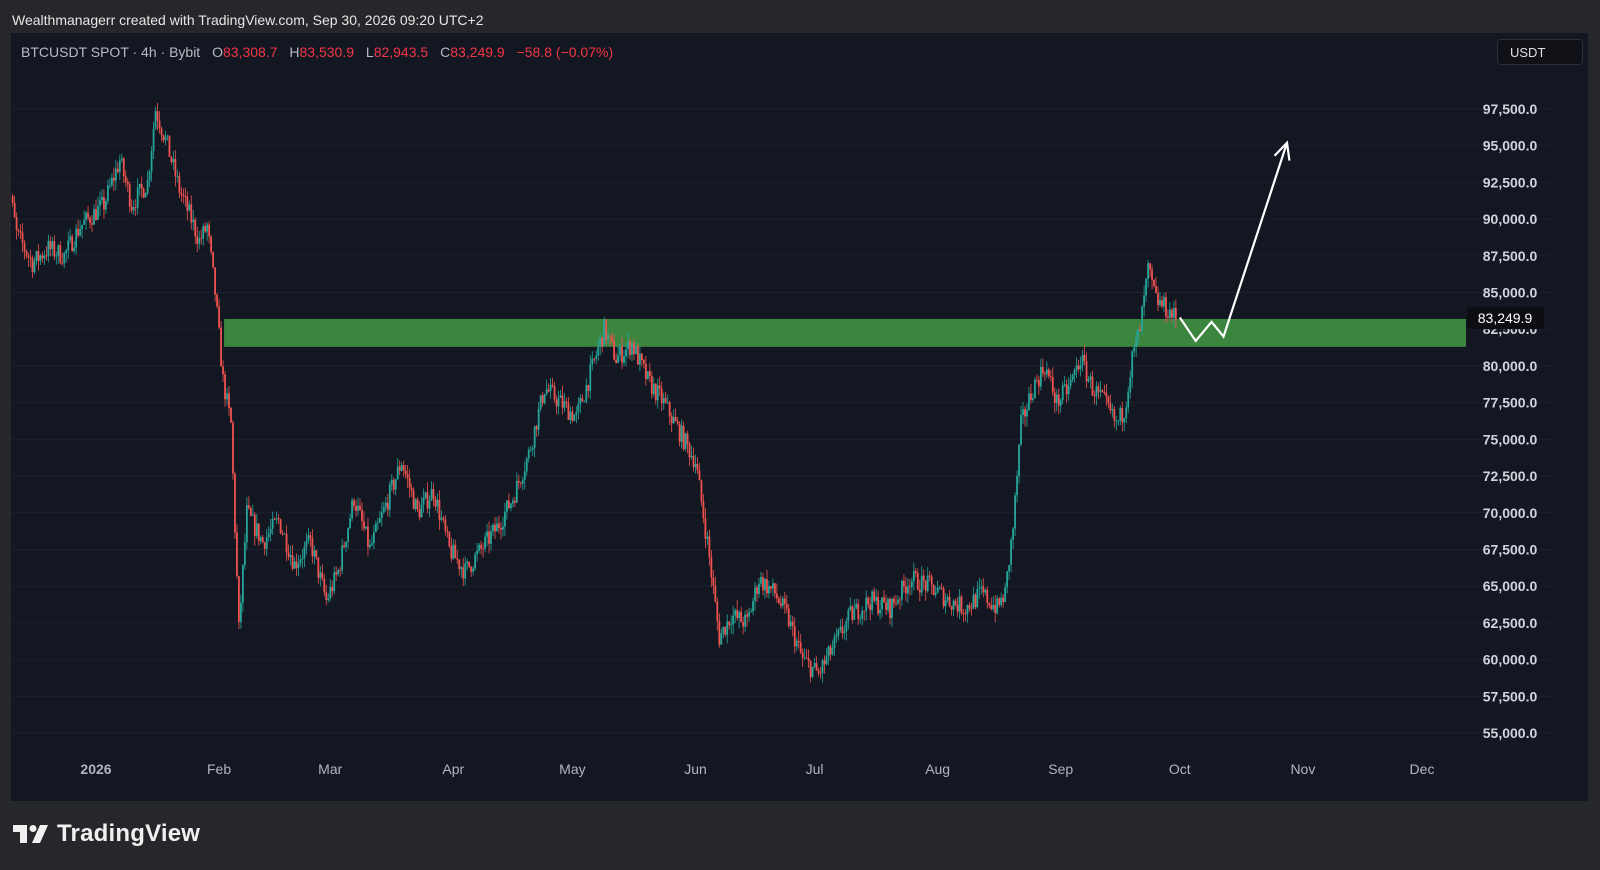  I want to click on support-zone, so click(845, 332).